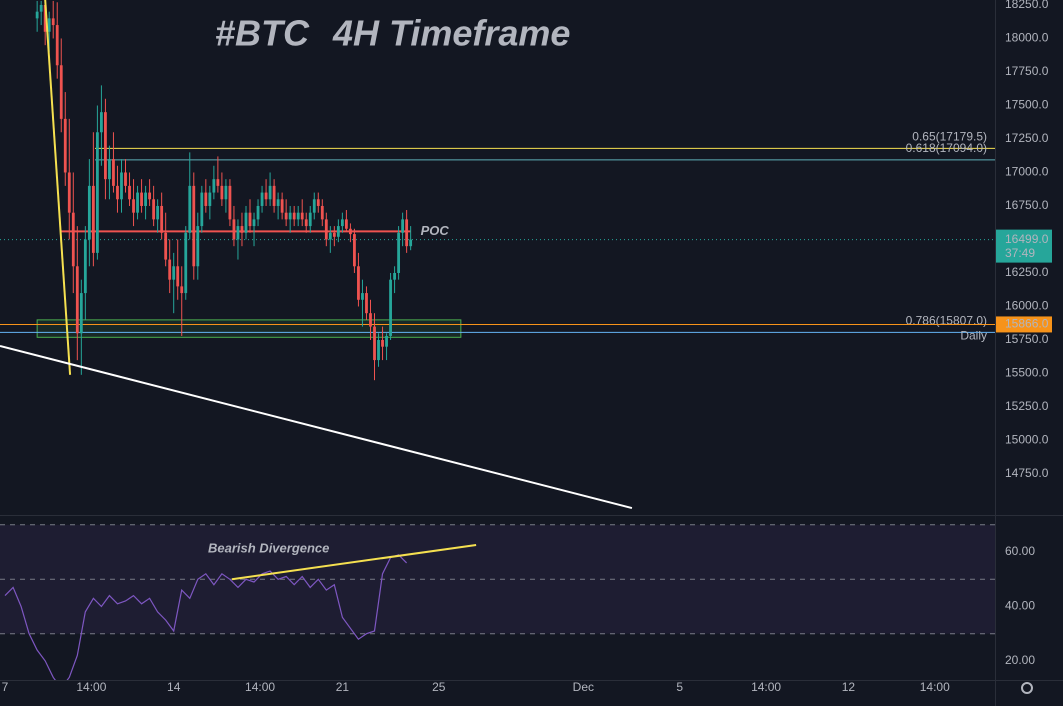  Describe the element at coordinates (1027, 5) in the screenshot. I see `y-tick-label: 18250.0` at that location.